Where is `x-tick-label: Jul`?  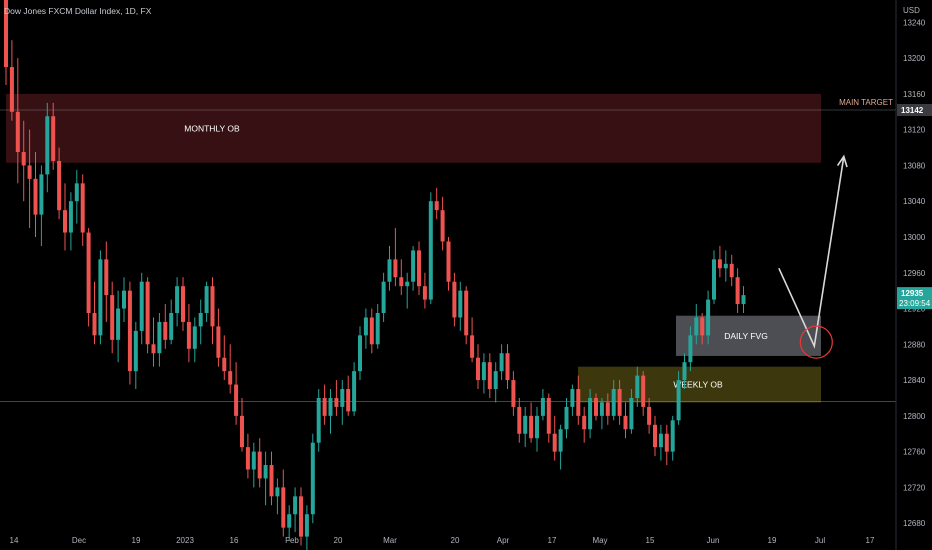
x-tick-label: Jul is located at coordinates (820, 540).